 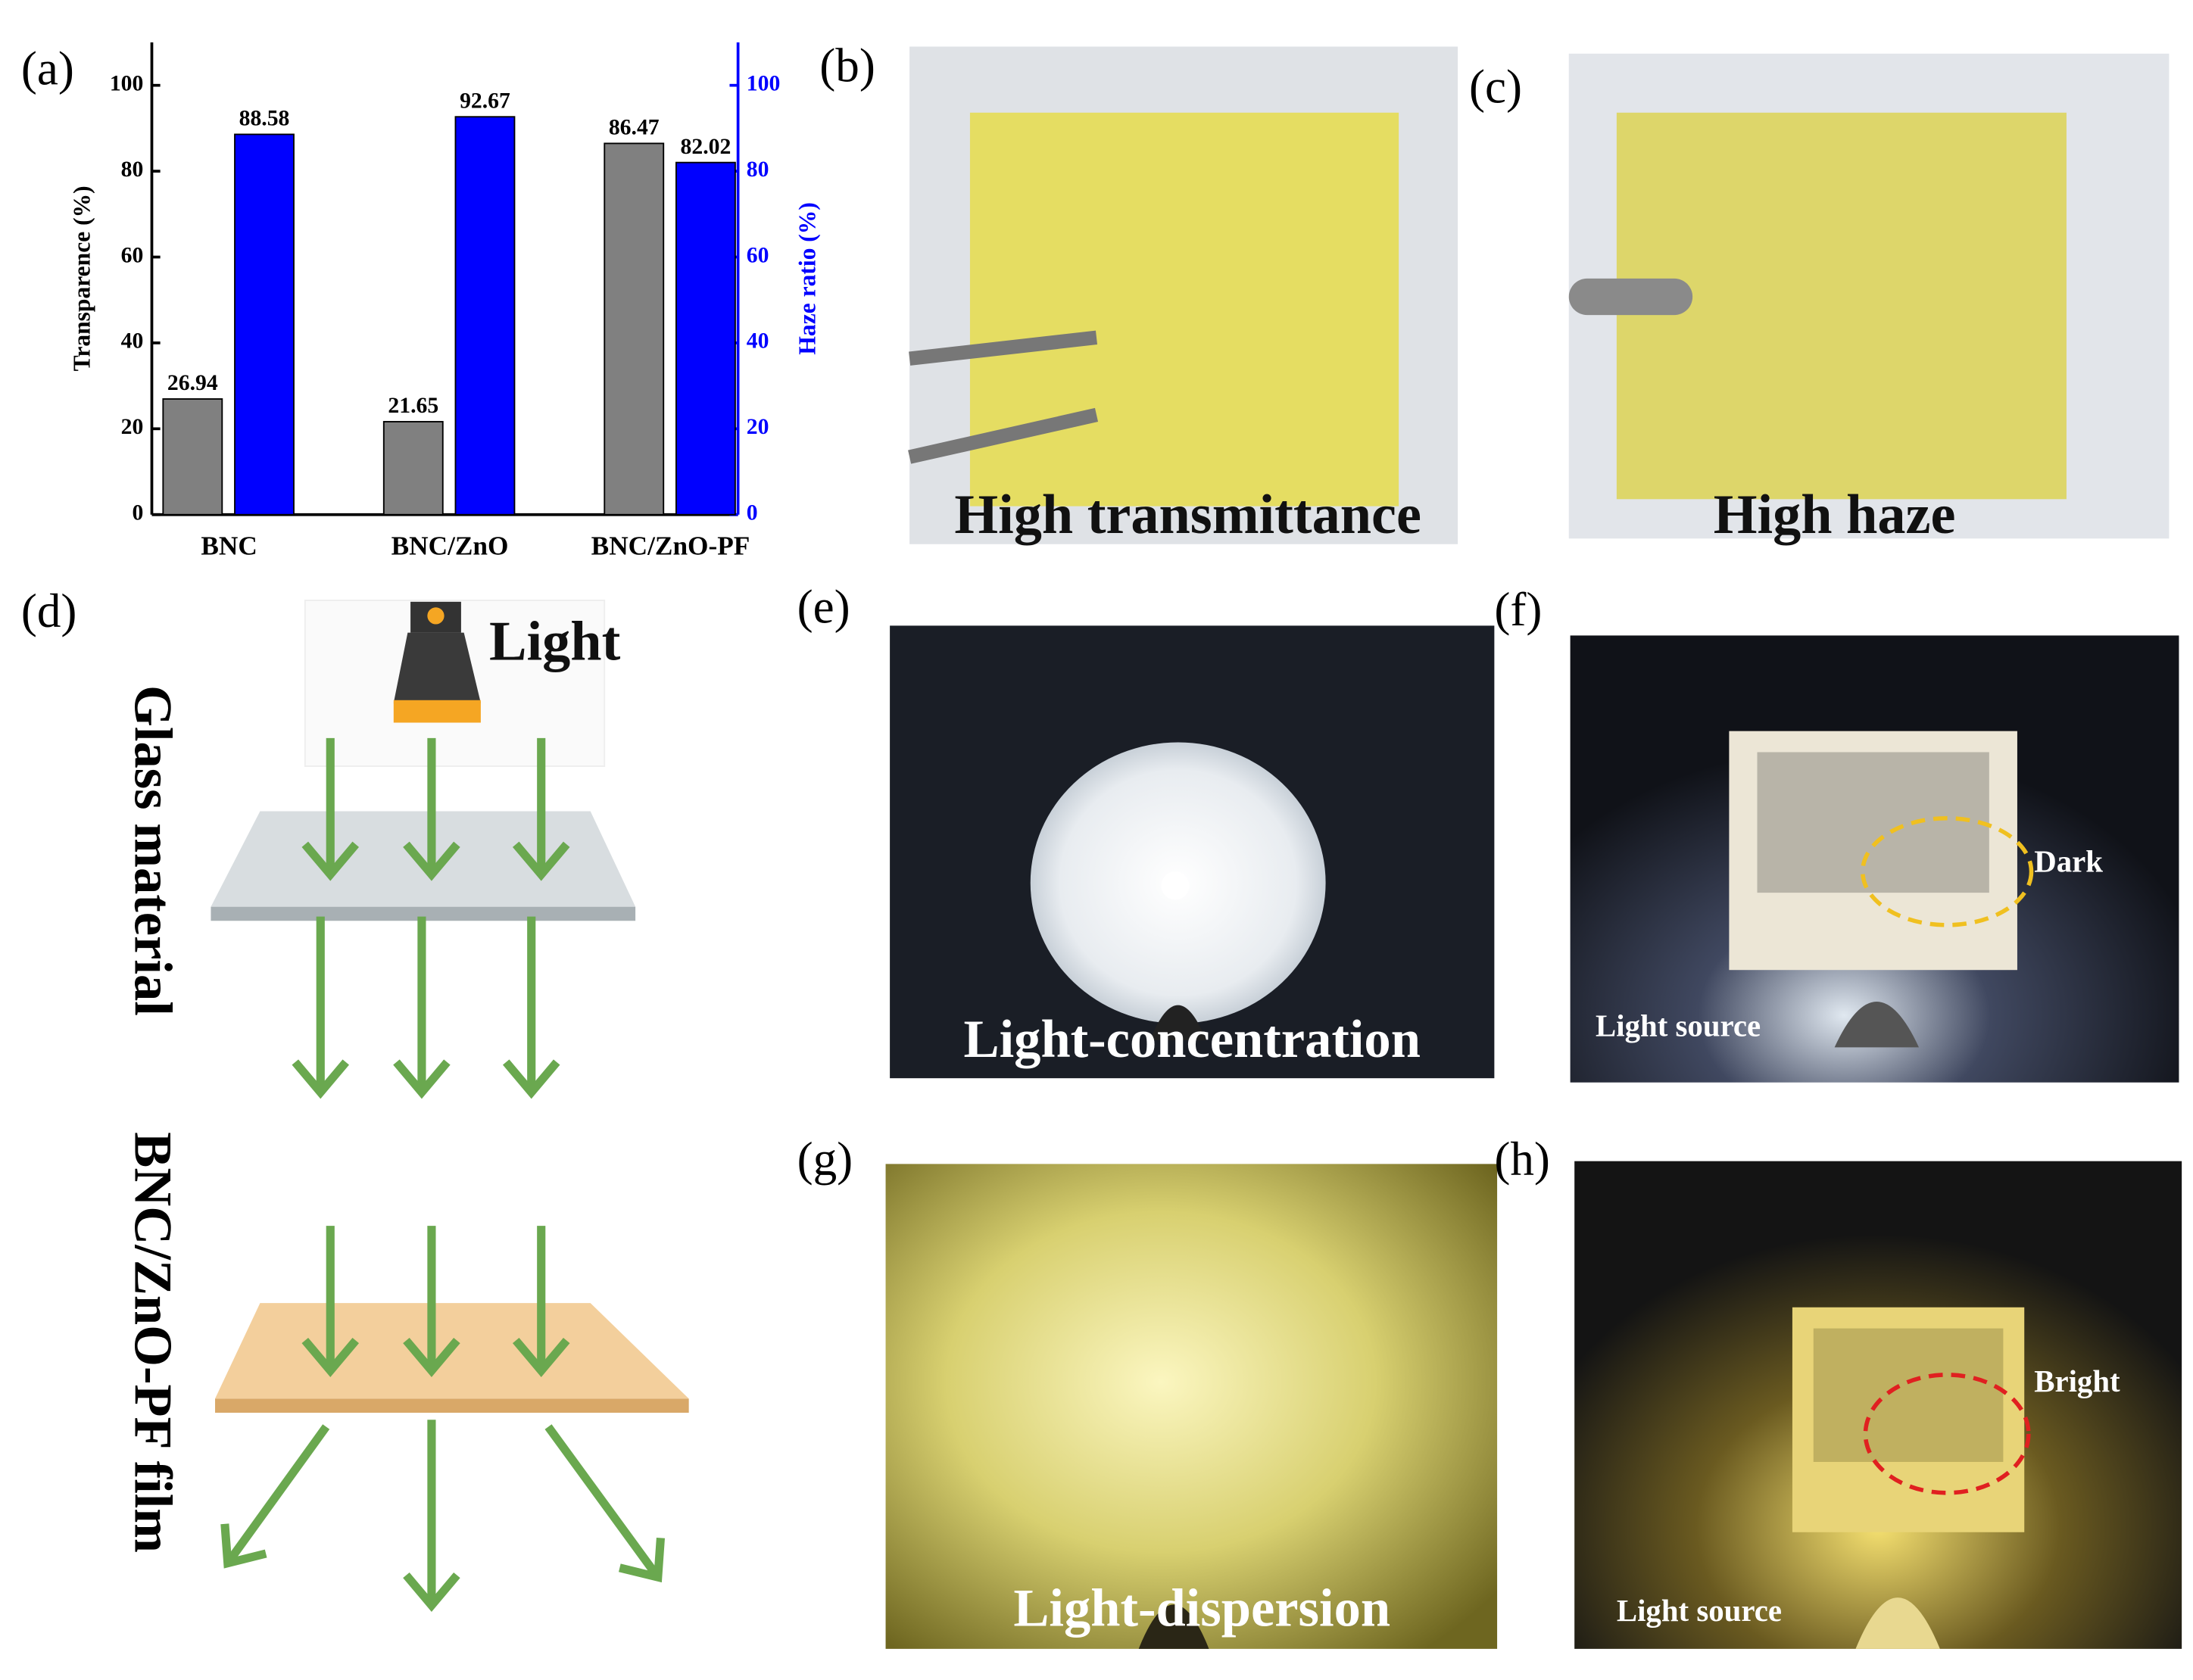 I want to click on caption: High transmittance, so click(x=1187, y=515).